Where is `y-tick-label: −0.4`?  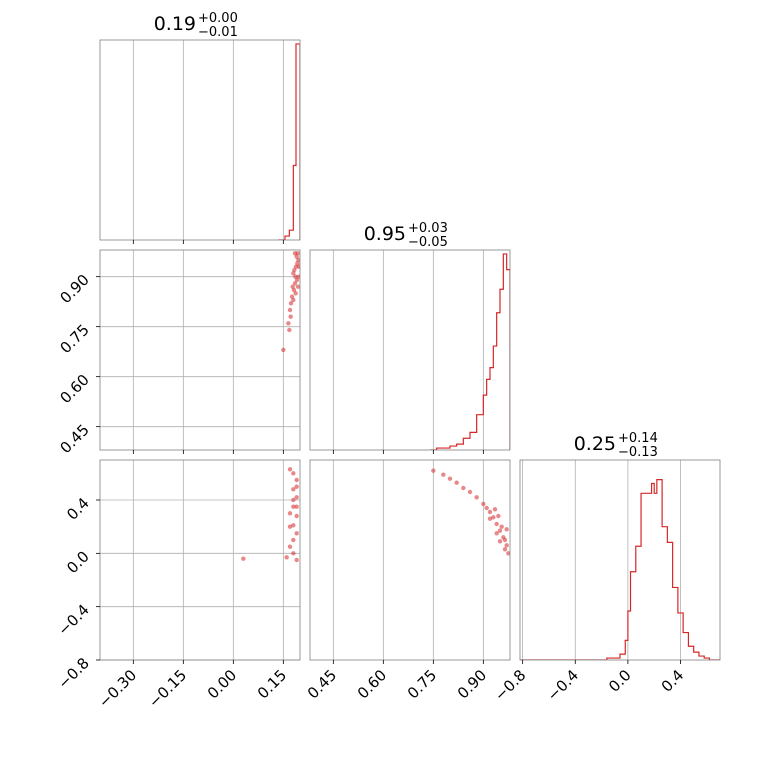
y-tick-label: −0.4 is located at coordinates (73, 620).